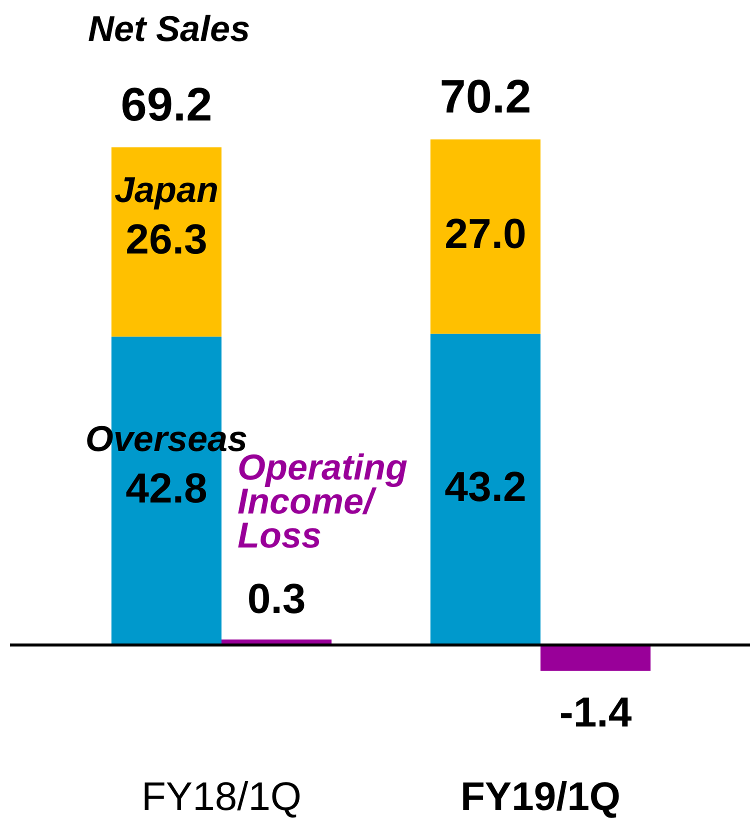  What do you see at coordinates (166, 103) in the screenshot?
I see `total-label: 69.2` at bounding box center [166, 103].